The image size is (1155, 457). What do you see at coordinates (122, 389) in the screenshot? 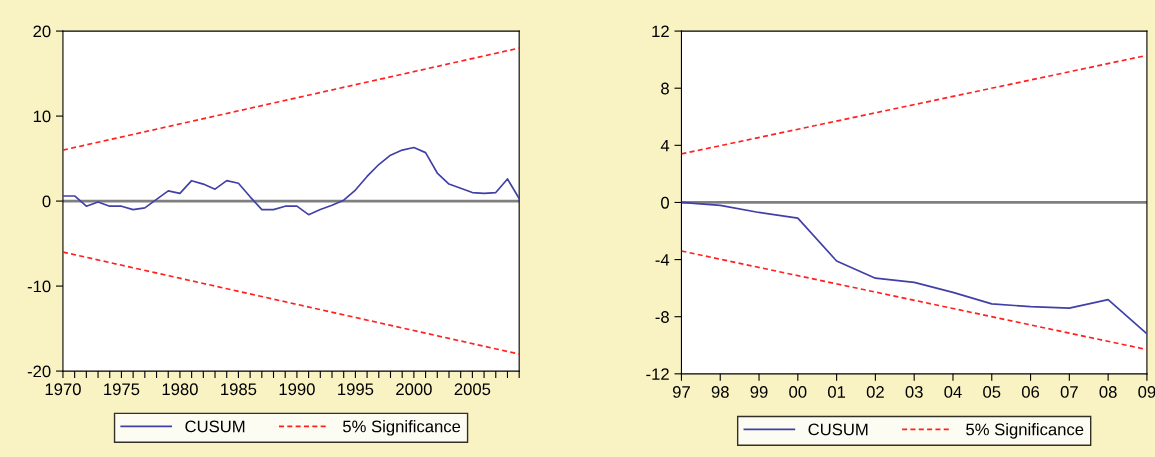
I see `x-tick-label: 1975` at bounding box center [122, 389].